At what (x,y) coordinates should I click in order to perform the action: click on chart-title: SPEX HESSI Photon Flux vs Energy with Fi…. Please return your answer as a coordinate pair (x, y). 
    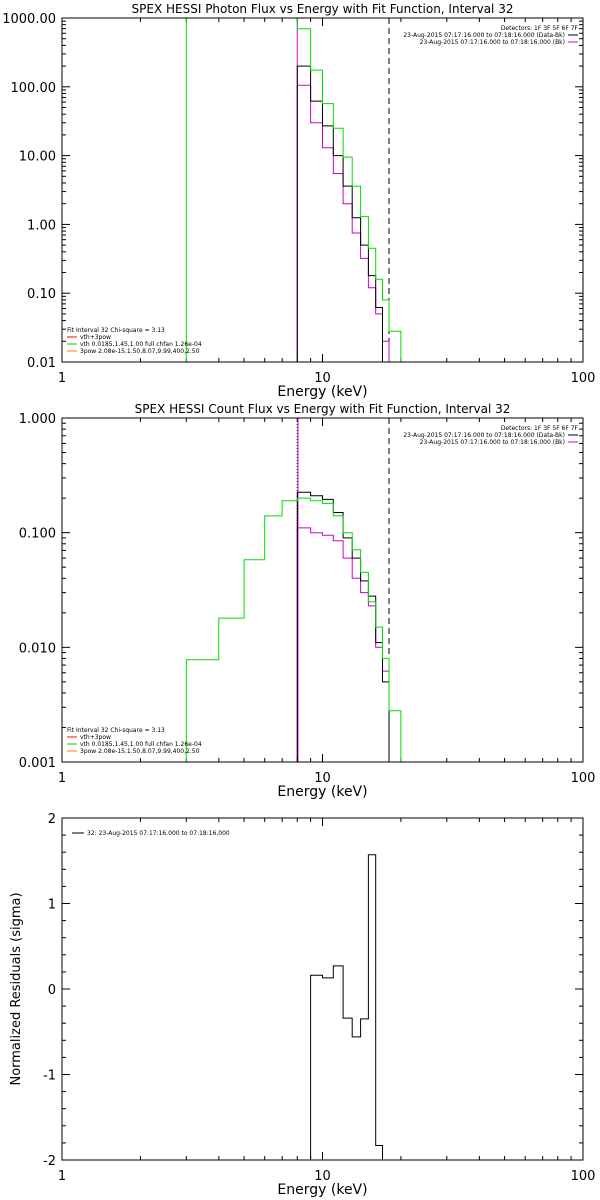
    Looking at the image, I should click on (323, 9).